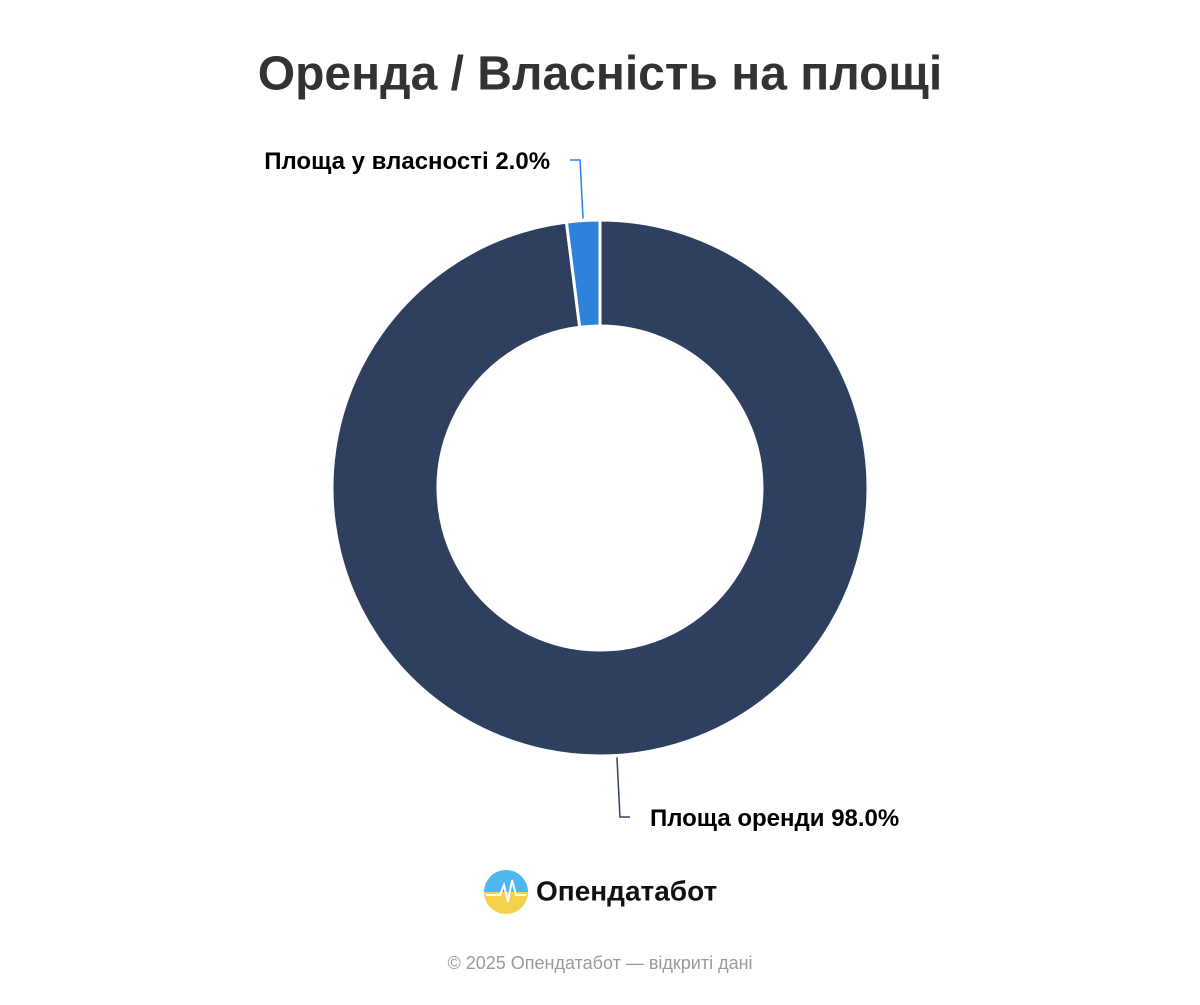 The image size is (1200, 1005). Describe the element at coordinates (376, 161) in the screenshot. I see `label-name: Площа у власності` at that location.